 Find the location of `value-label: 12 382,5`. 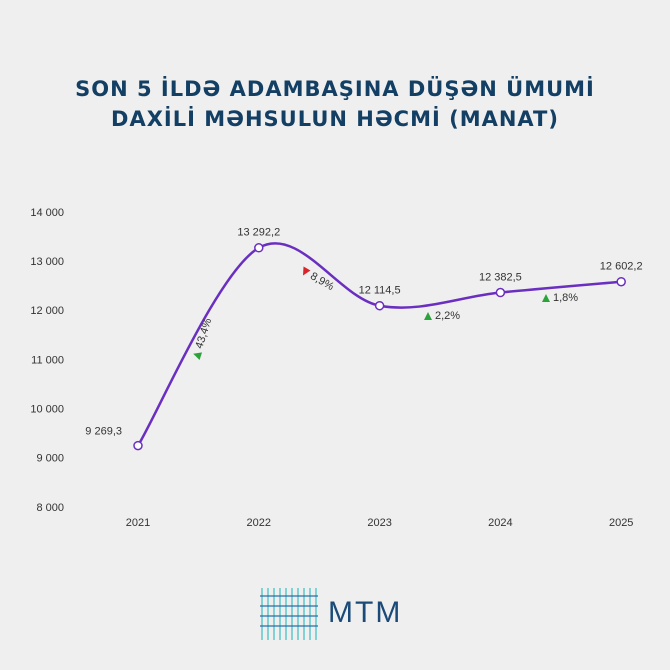

value-label: 12 382,5 is located at coordinates (500, 277).